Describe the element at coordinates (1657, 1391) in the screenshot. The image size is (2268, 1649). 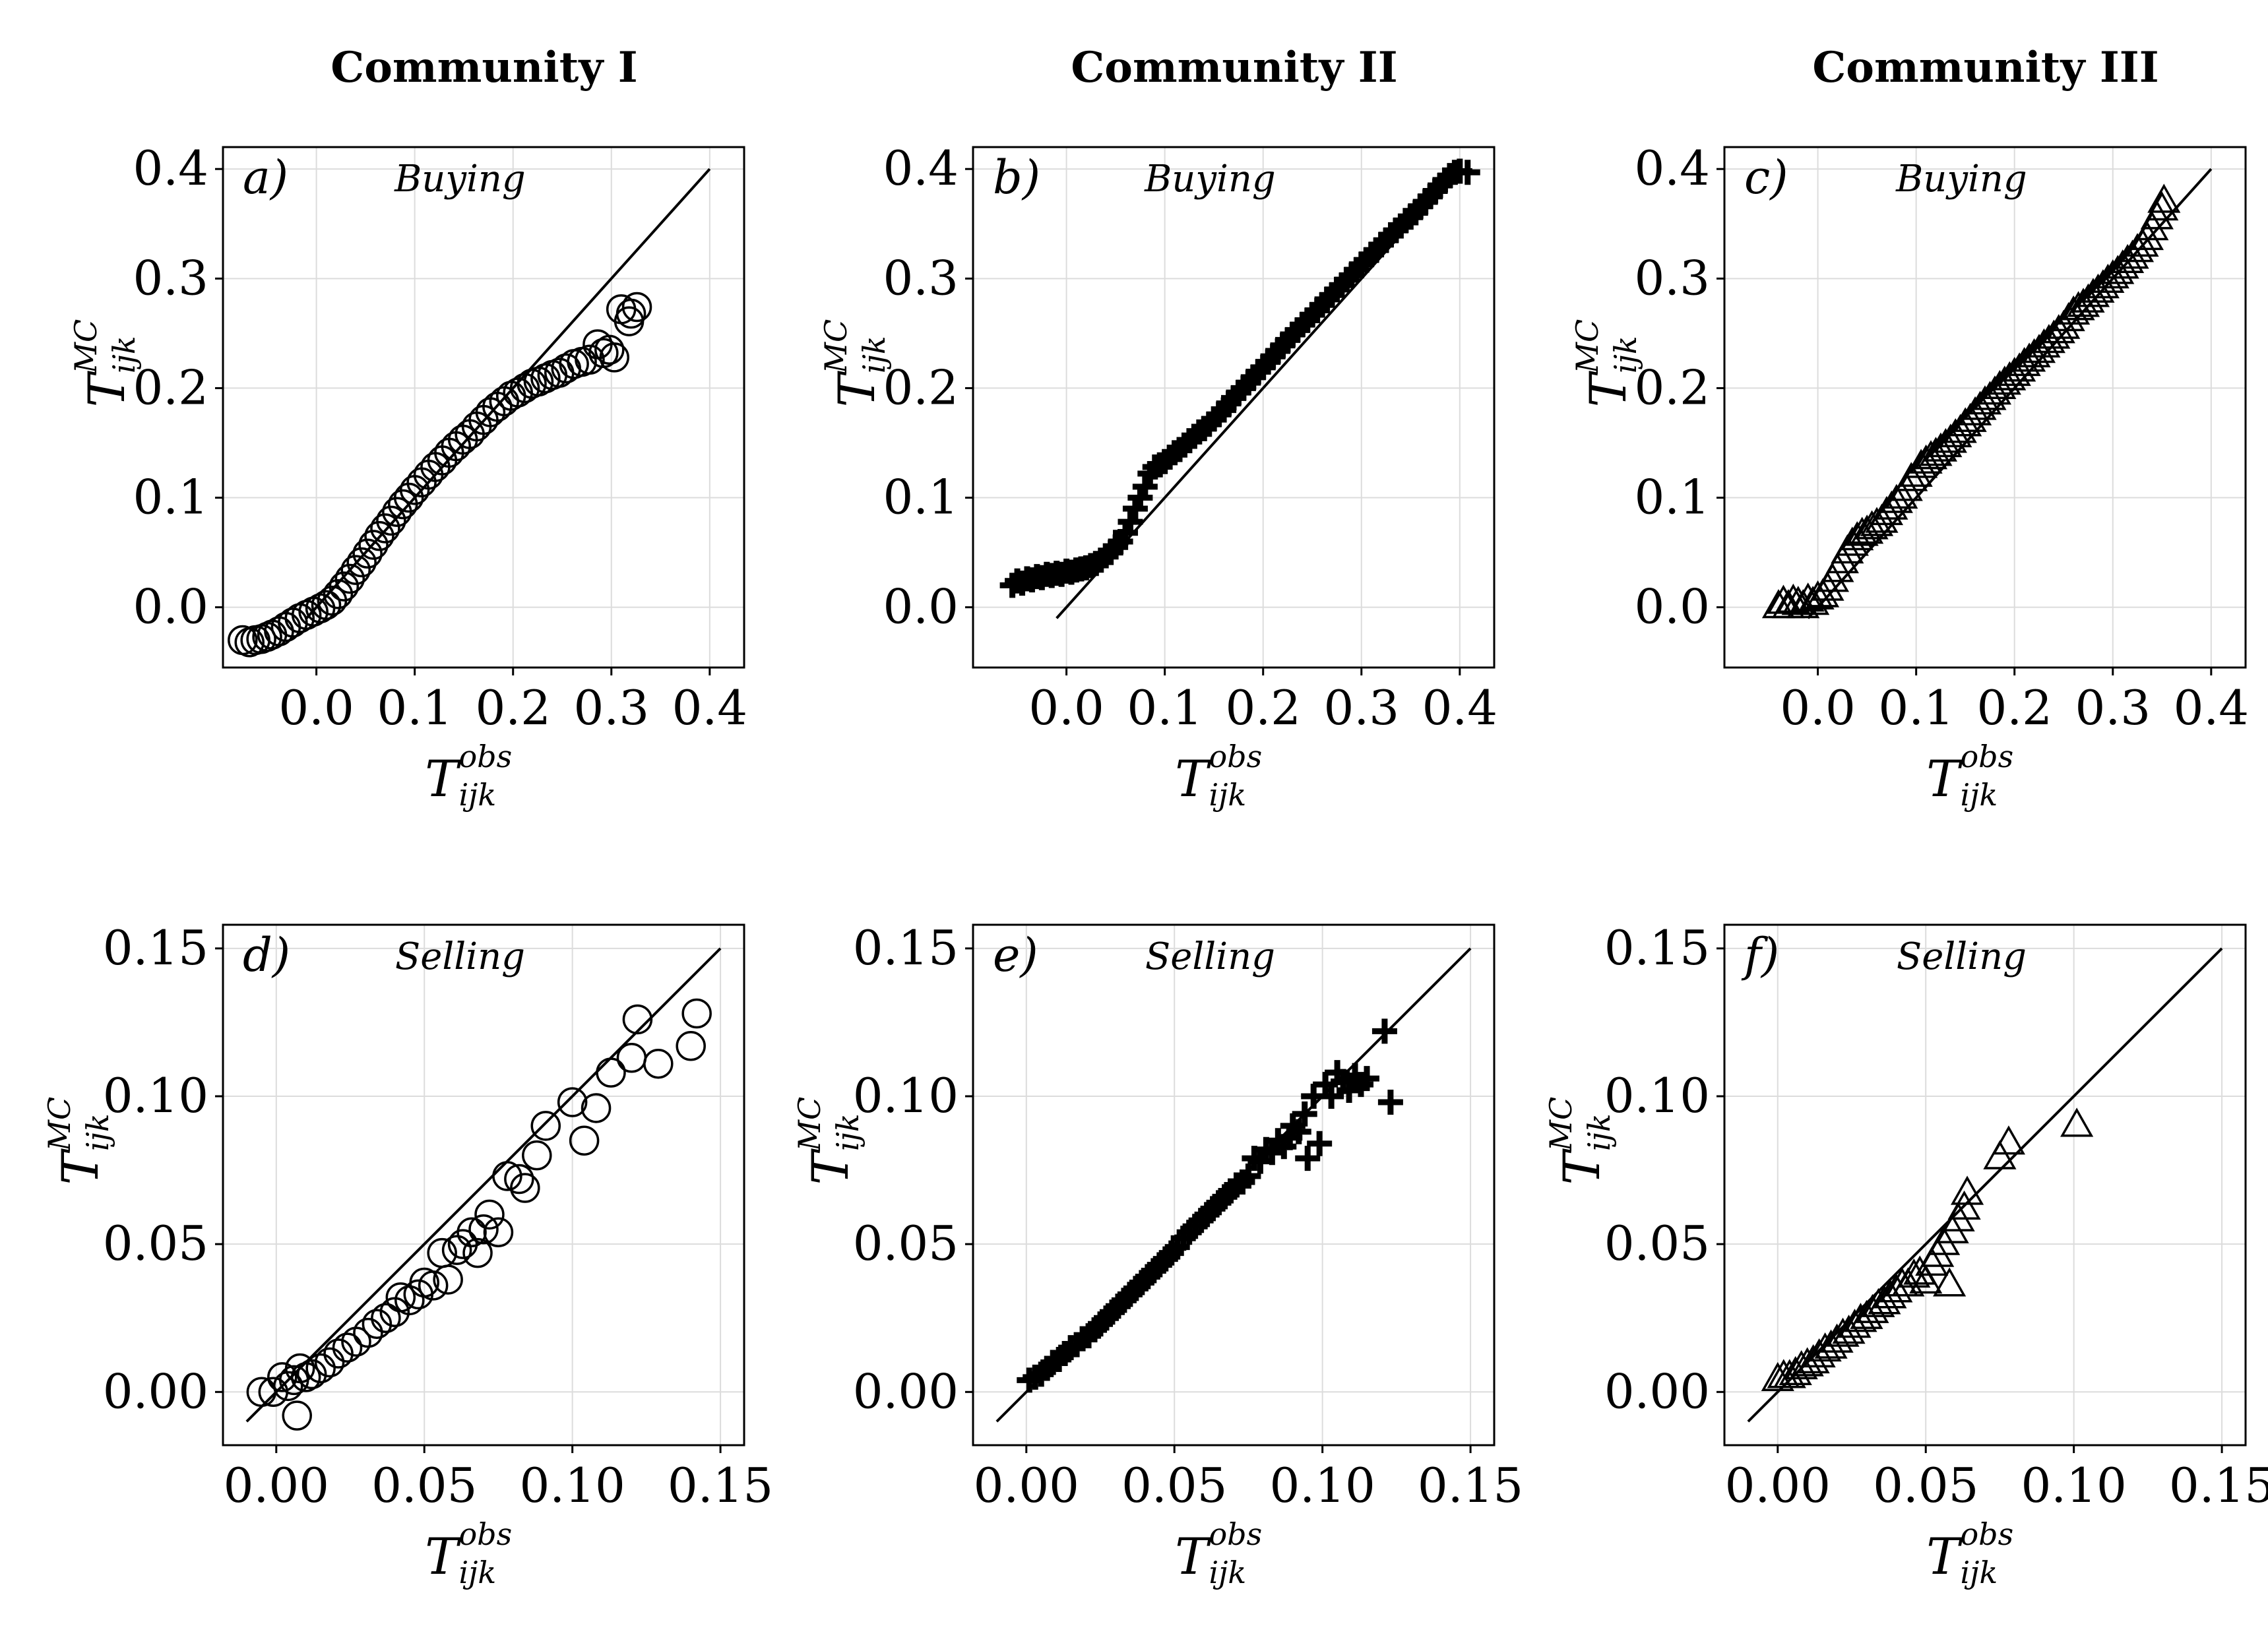
I see `y-tick-label: 0.00` at that location.